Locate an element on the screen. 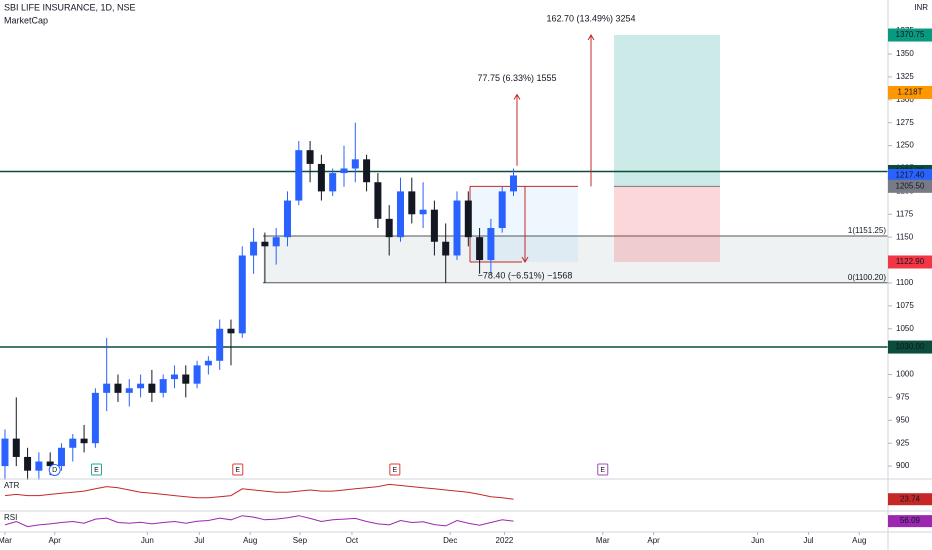 This screenshot has height=550, width=932. measure-down-head is located at coordinates (525, 259).